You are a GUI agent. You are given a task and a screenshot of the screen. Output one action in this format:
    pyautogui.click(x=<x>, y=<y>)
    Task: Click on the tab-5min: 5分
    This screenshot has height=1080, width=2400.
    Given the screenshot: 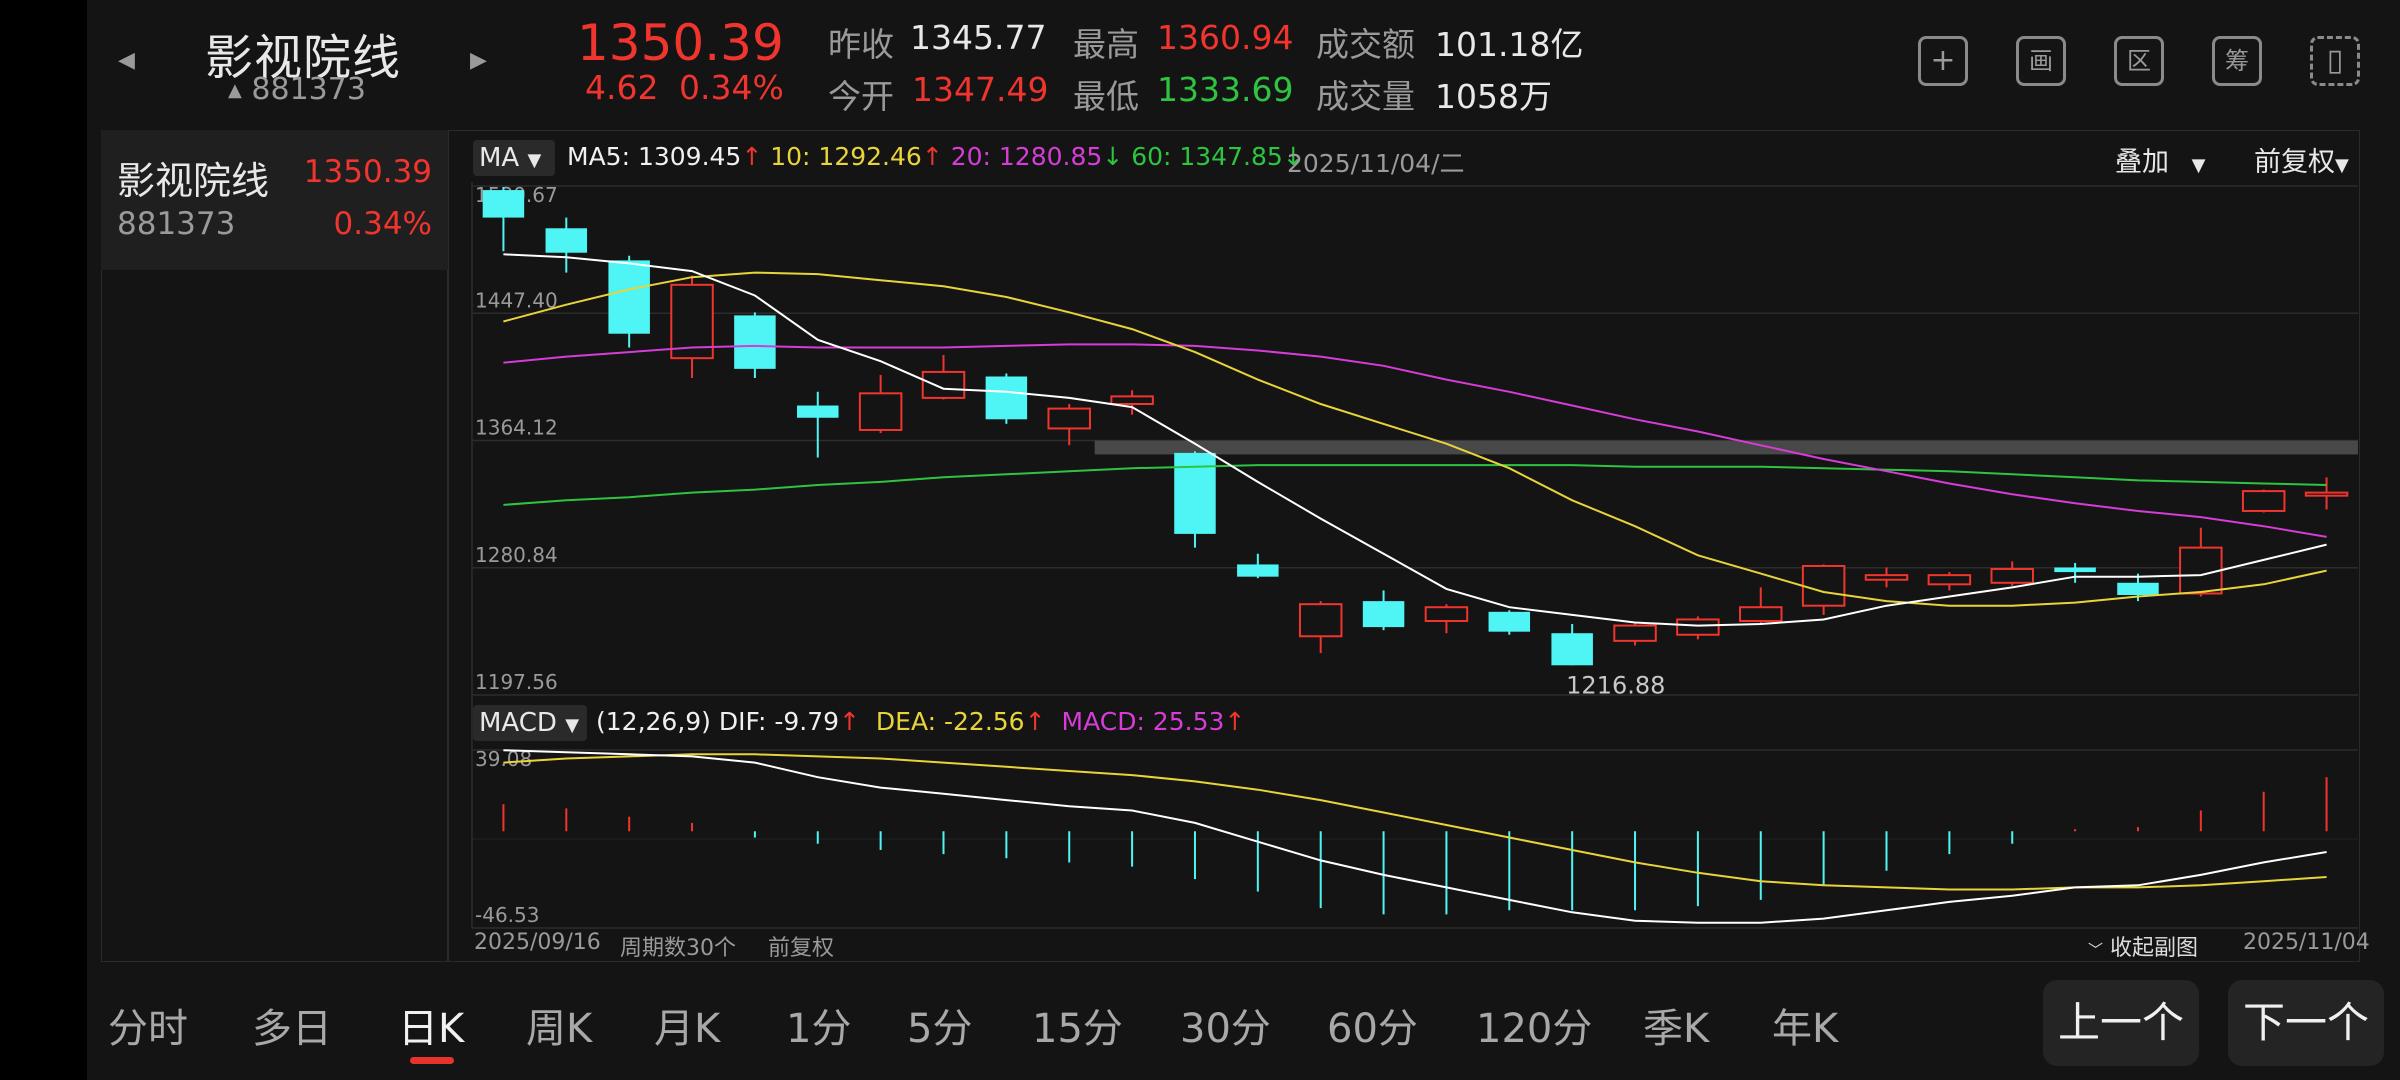 What is the action you would take?
    pyautogui.click(x=940, y=1029)
    